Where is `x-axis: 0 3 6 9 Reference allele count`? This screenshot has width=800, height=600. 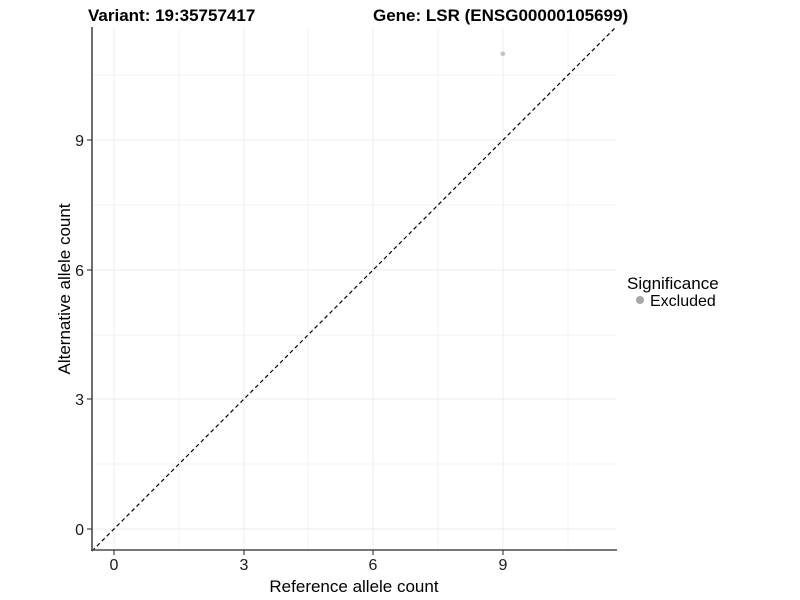
x-axis: 0 3 6 9 Reference allele count is located at coordinates (354, 572).